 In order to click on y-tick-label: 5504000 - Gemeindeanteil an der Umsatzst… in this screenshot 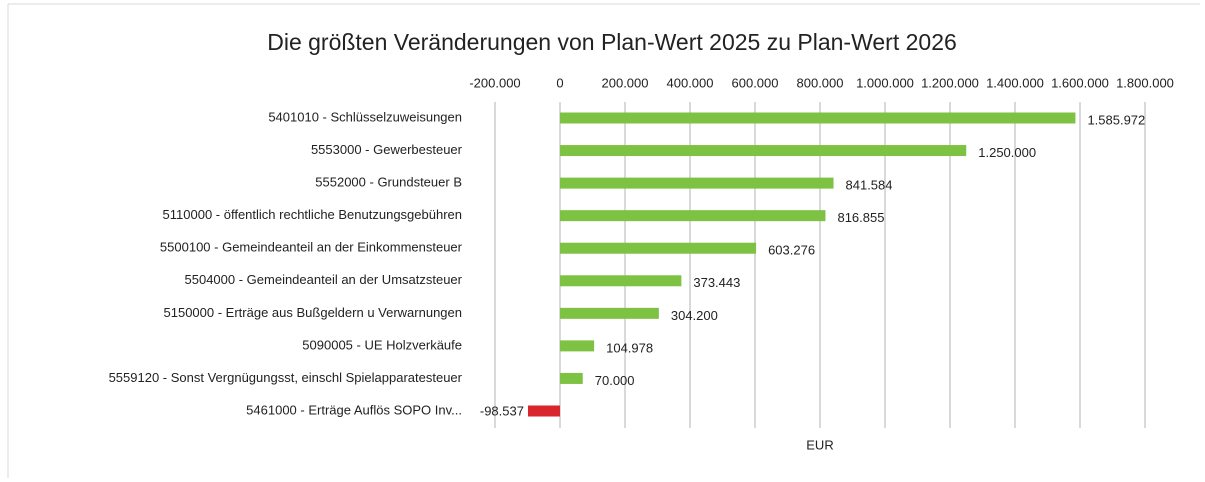, I will do `click(324, 279)`.